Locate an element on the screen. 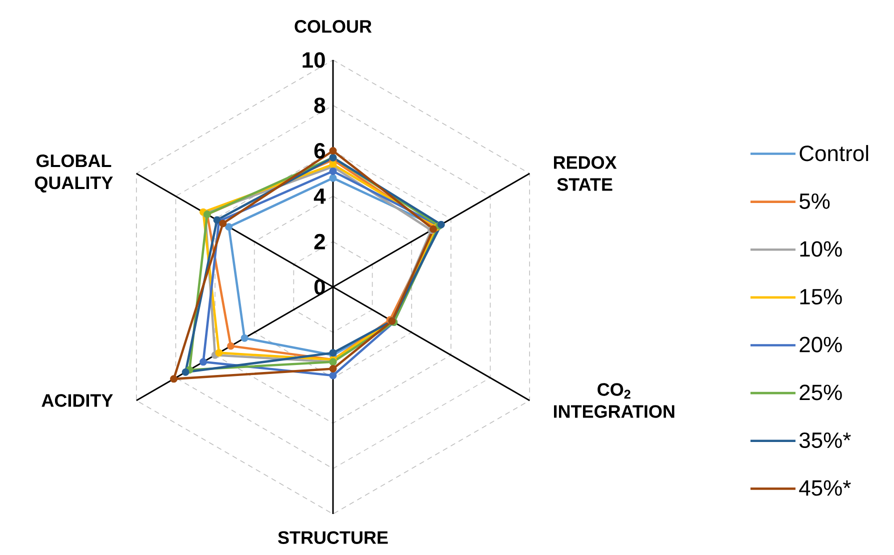  legend-label: 25% is located at coordinates (821, 392).